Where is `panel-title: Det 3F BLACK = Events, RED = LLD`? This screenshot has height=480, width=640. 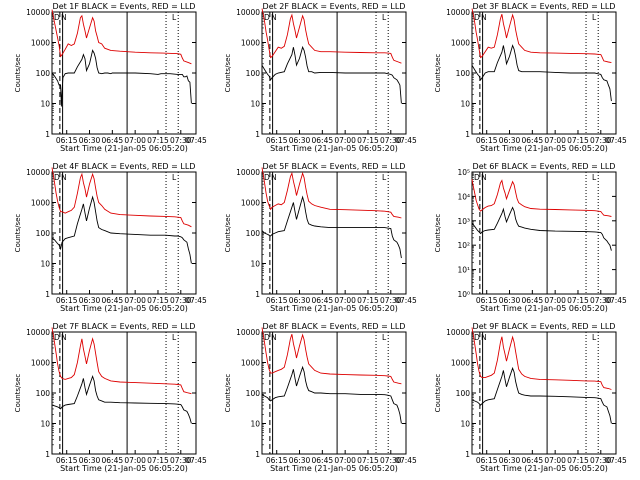 panel-title: Det 3F BLACK = Events, RED = LLD is located at coordinates (544, 6).